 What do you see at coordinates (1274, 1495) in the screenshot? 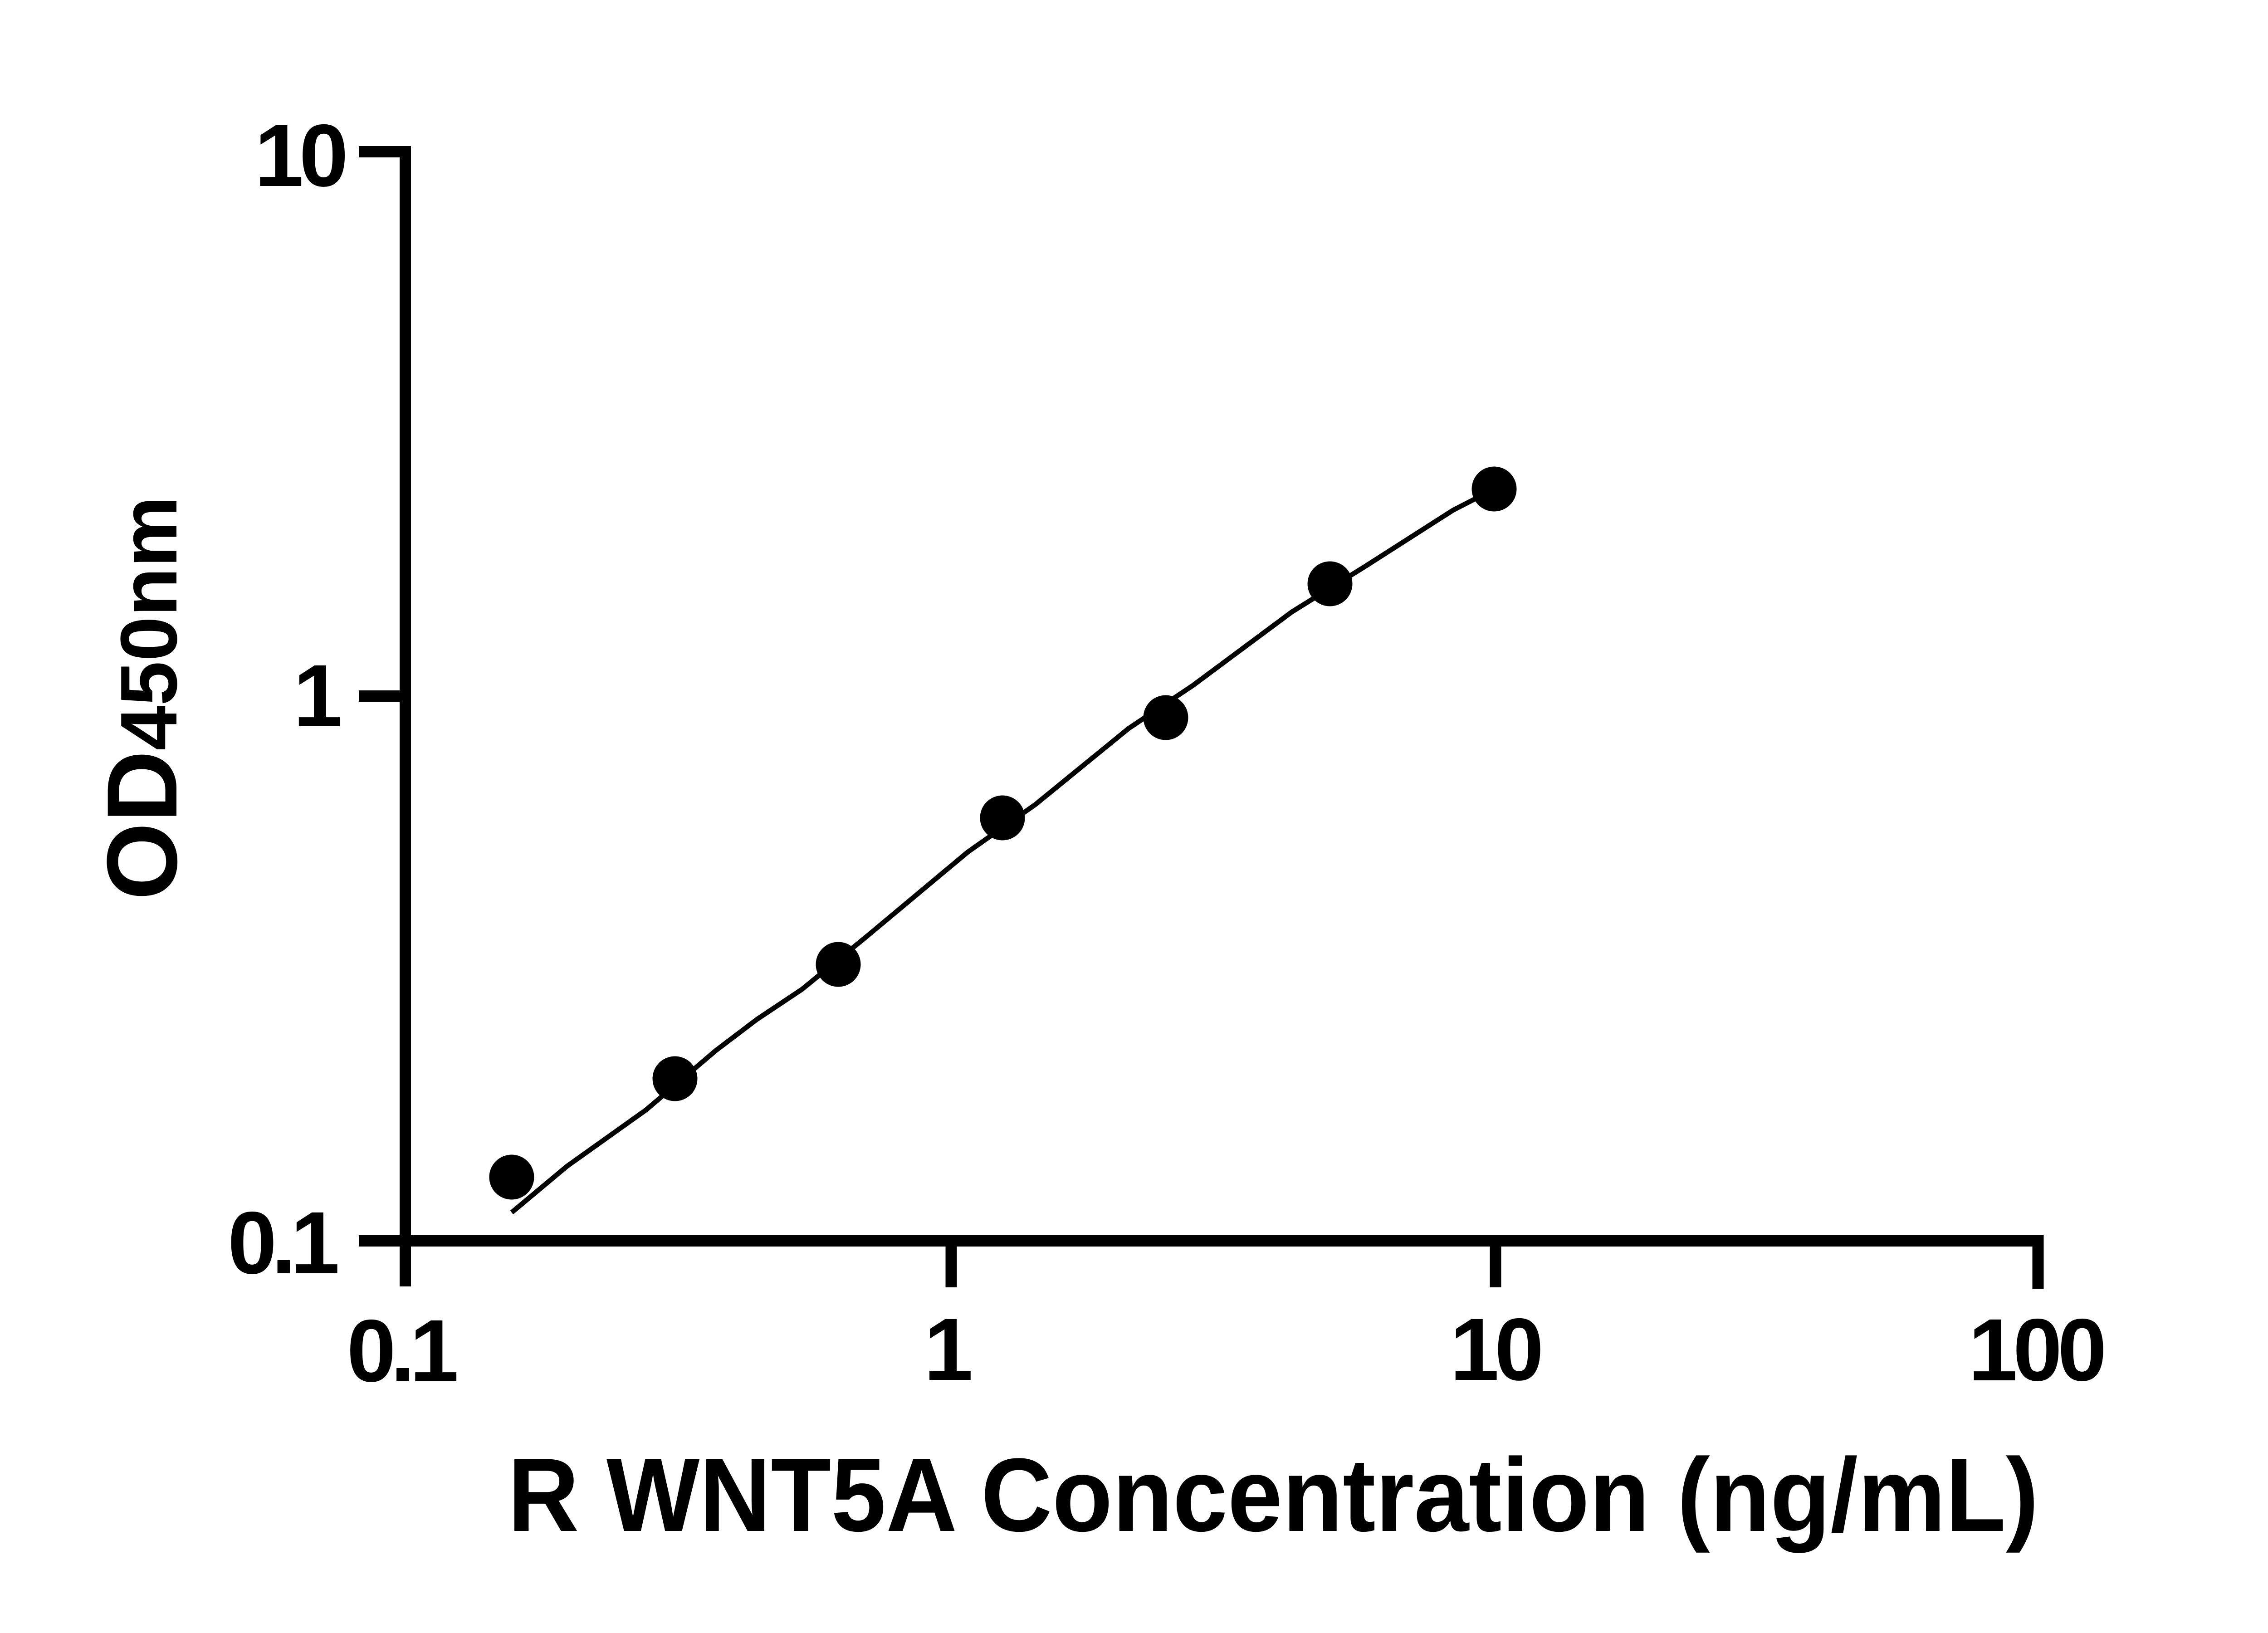
I see `svg-text: R WNT5A Concentration (ng/mL)` at bounding box center [1274, 1495].